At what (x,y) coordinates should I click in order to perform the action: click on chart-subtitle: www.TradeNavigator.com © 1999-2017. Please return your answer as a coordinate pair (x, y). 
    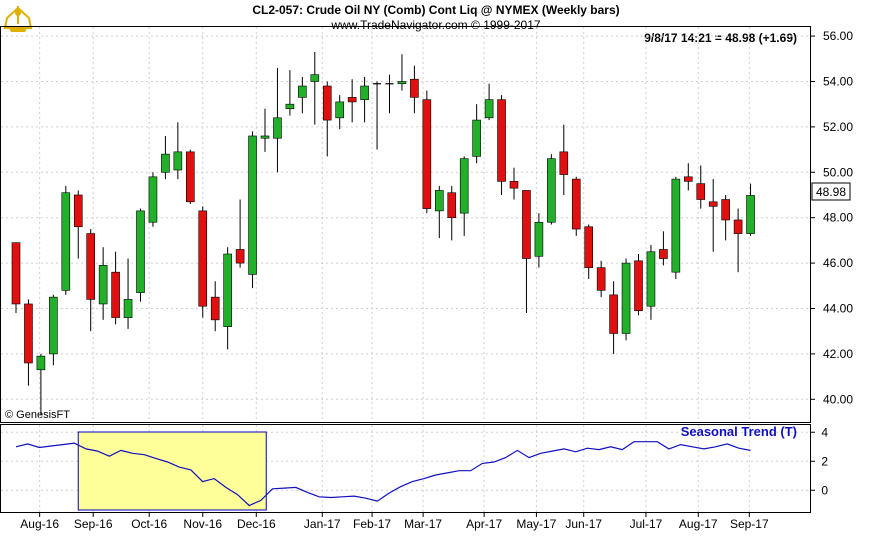
    Looking at the image, I should click on (435, 25).